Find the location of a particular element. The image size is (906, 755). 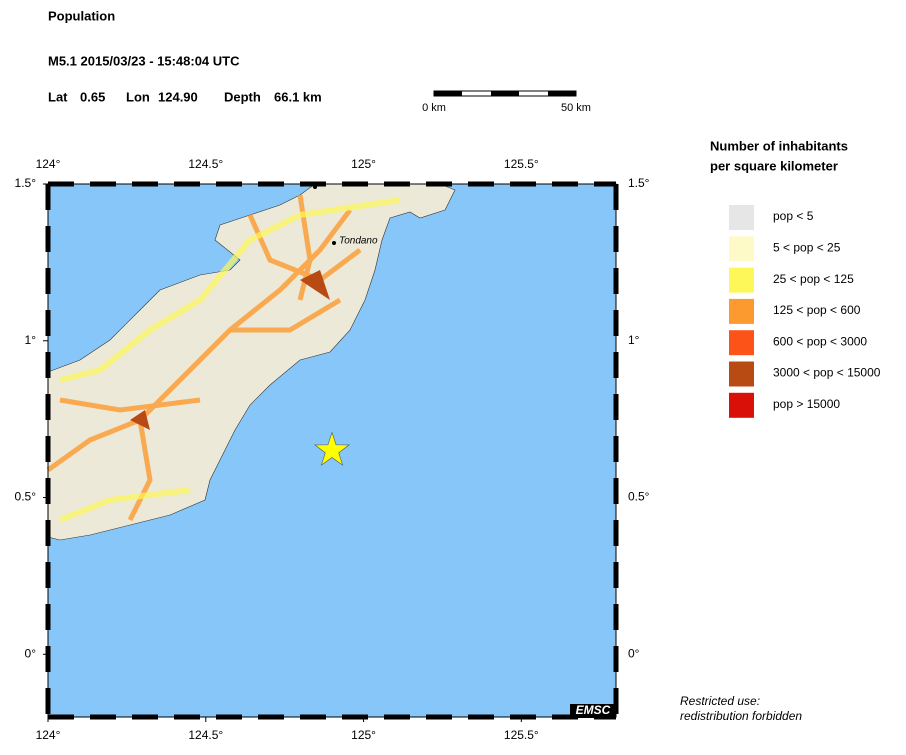

credit: EMSC is located at coordinates (593, 710).